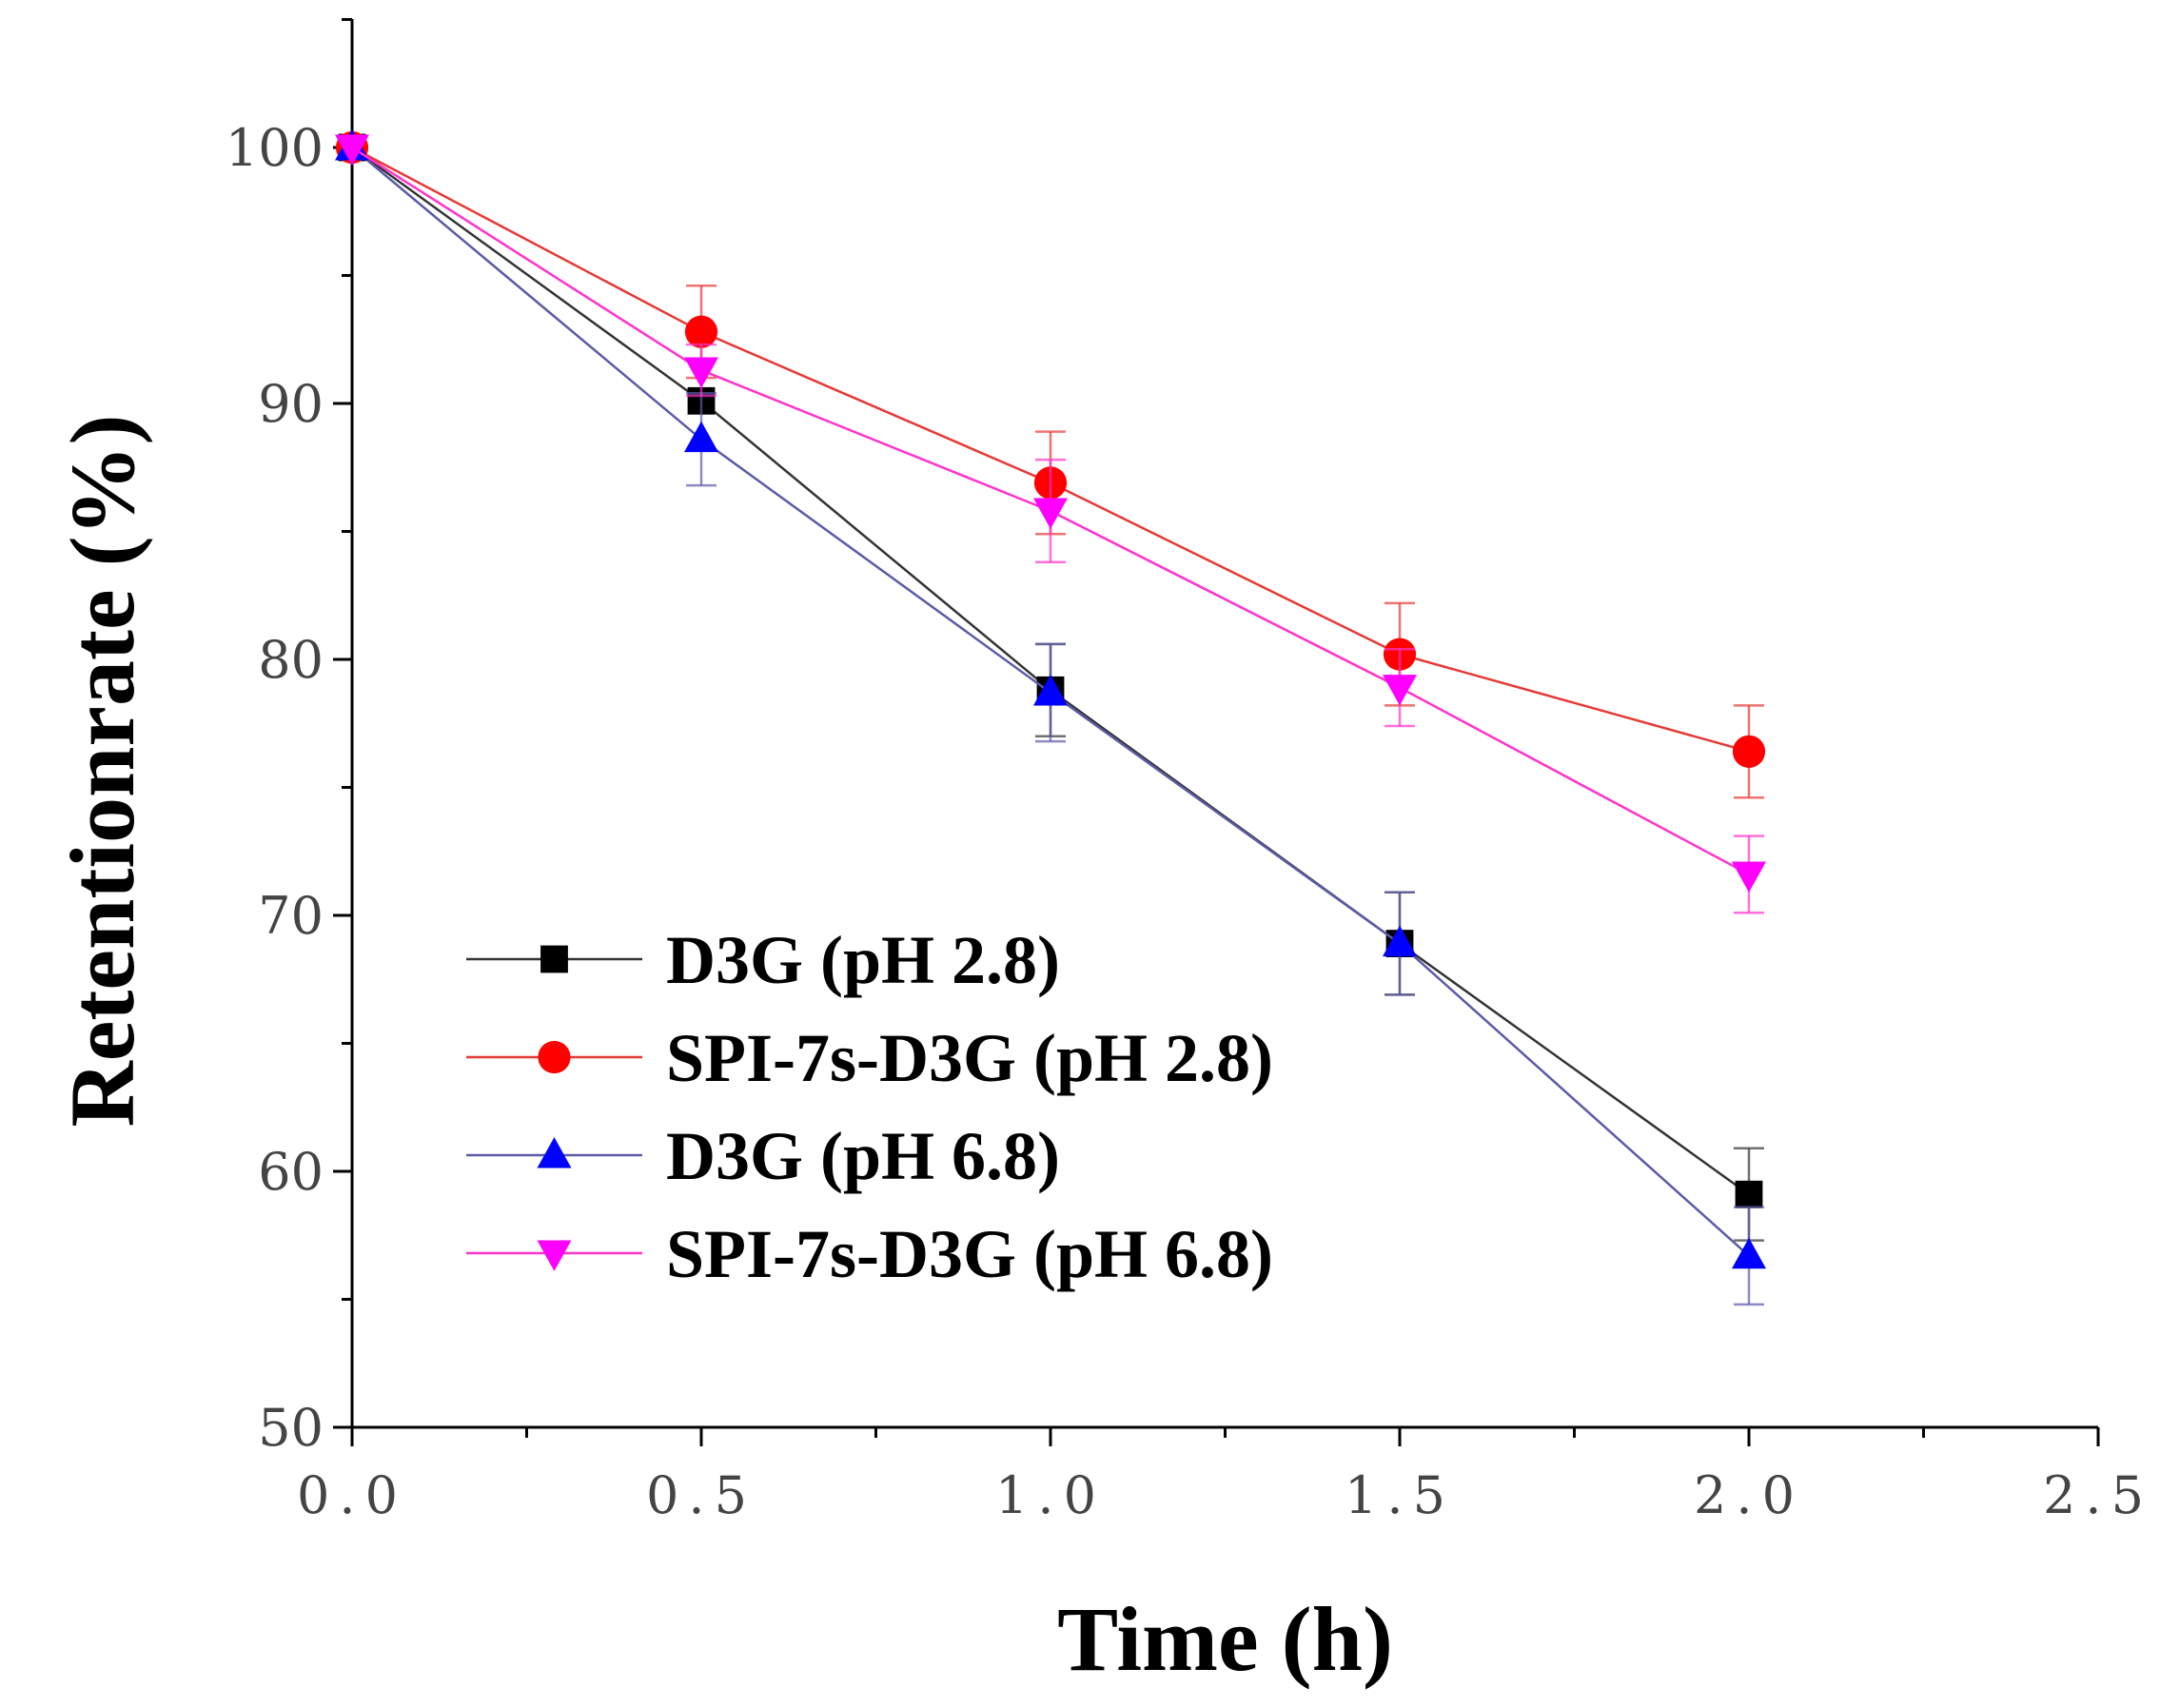  Describe the element at coordinates (969, 1058) in the screenshot. I see `legend-label: SPI-7s-D3G (pH 2.8)` at that location.